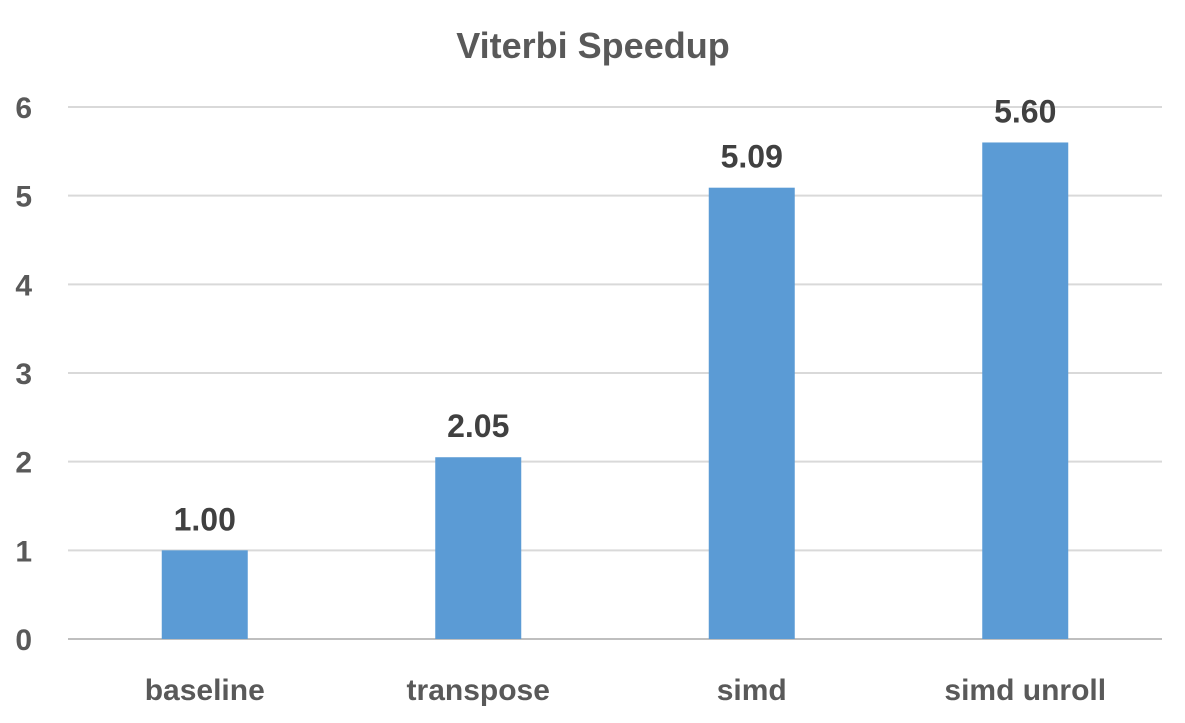 The image size is (1185, 723). What do you see at coordinates (23, 285) in the screenshot?
I see `y-tick-label: 4` at bounding box center [23, 285].